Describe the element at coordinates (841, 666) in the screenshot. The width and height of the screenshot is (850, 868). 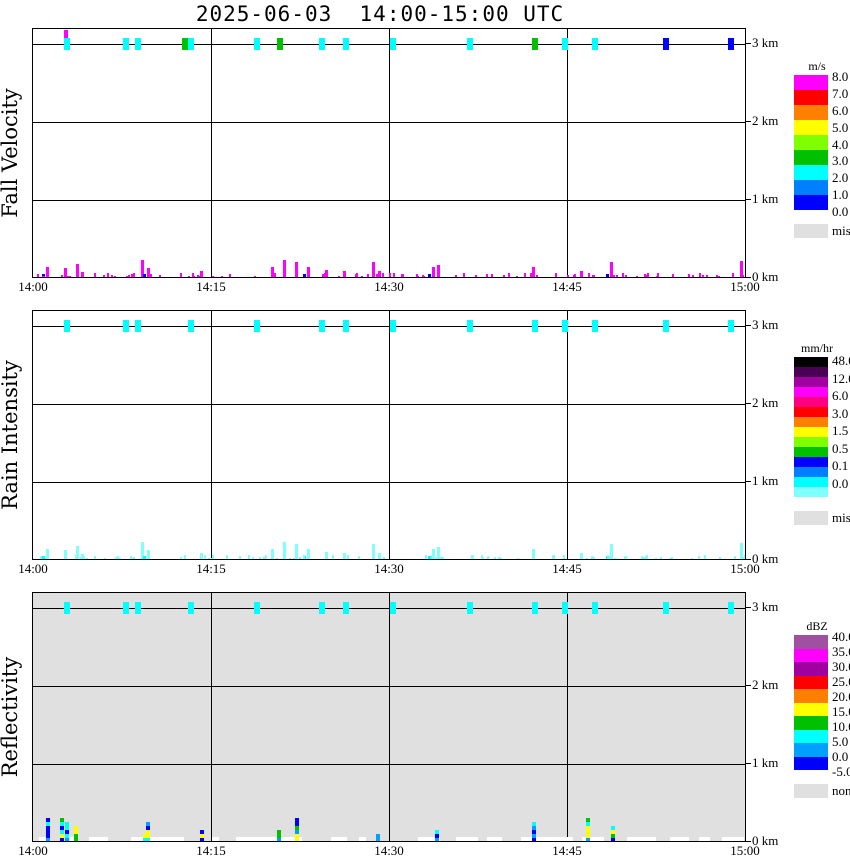
I see `colorbar-level-label: 30.0` at that location.